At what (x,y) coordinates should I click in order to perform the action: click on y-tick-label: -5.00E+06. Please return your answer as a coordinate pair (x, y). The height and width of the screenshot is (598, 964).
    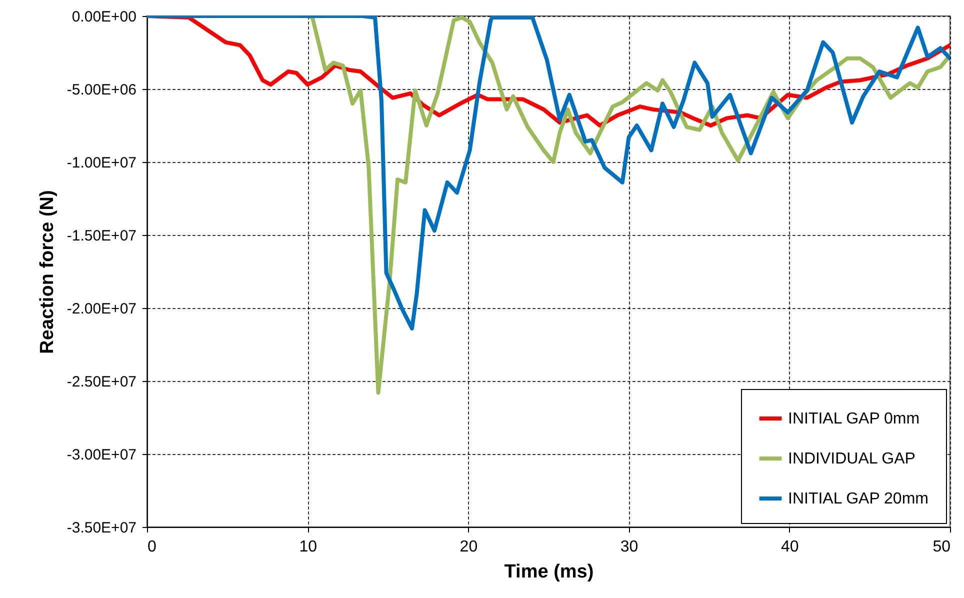
    Looking at the image, I should click on (101, 90).